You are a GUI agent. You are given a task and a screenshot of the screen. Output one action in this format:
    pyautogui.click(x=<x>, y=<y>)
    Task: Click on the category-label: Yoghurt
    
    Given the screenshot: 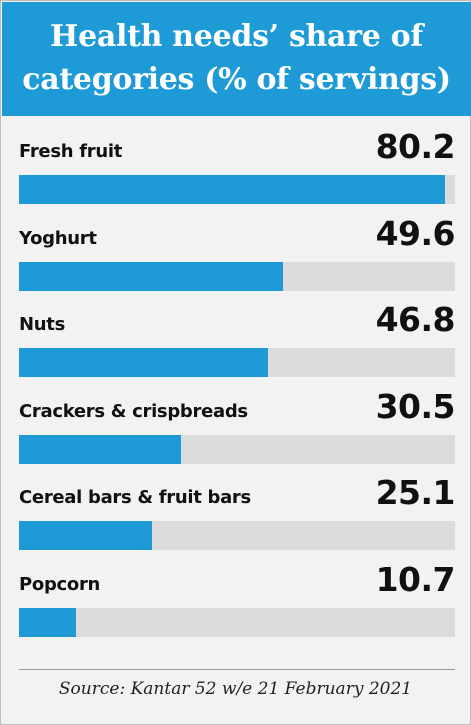 What is the action you would take?
    pyautogui.click(x=58, y=238)
    